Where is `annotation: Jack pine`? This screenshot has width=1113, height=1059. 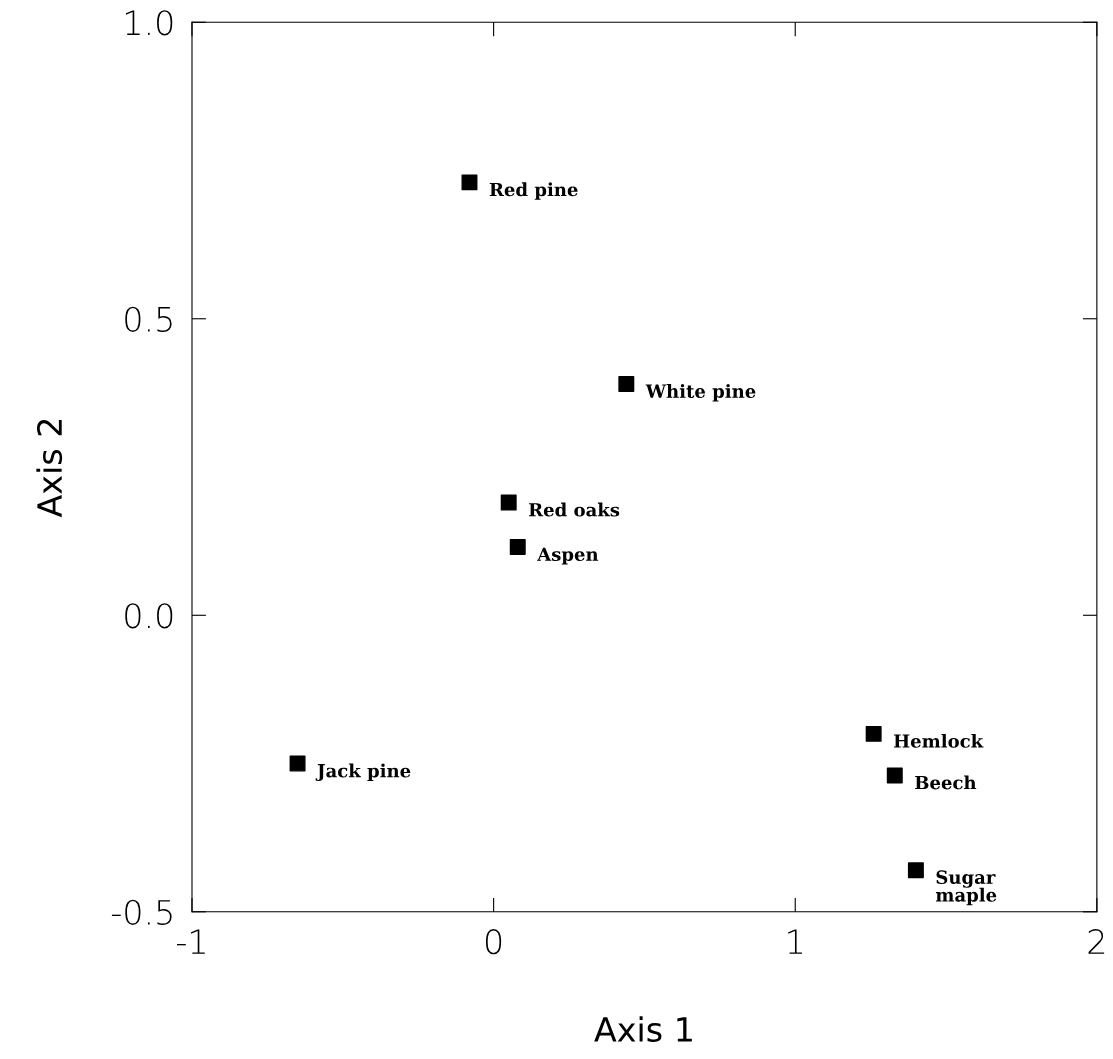
annotation: Jack pine is located at coordinates (363, 772).